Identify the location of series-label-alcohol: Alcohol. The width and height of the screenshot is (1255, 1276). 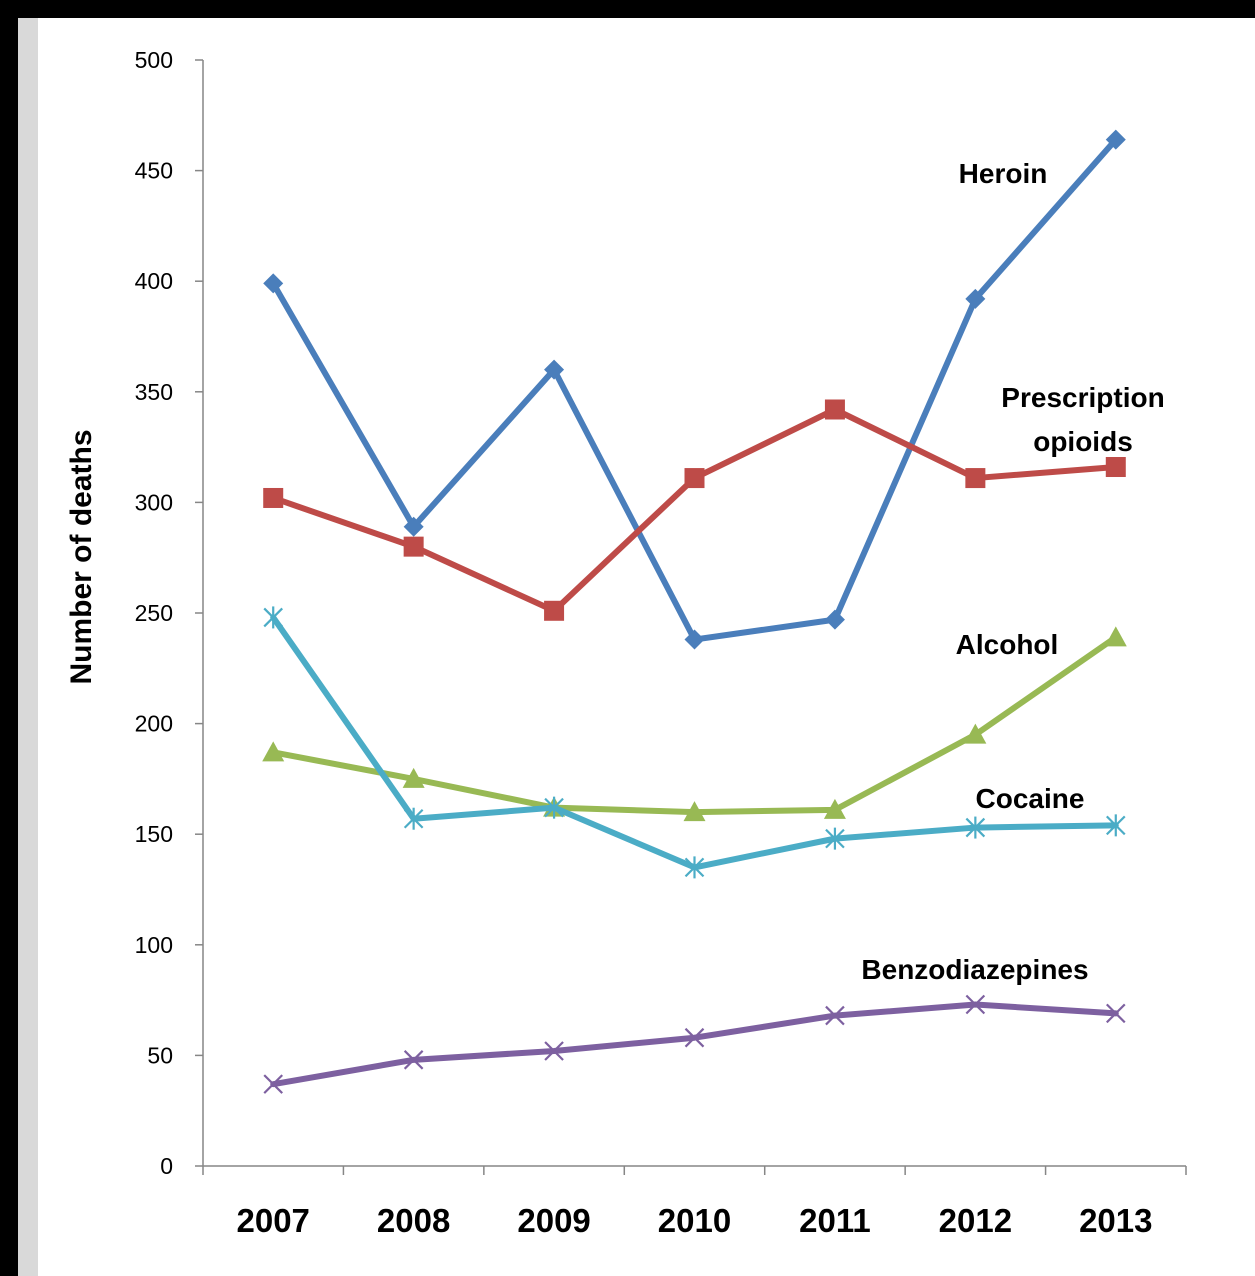
(1007, 644).